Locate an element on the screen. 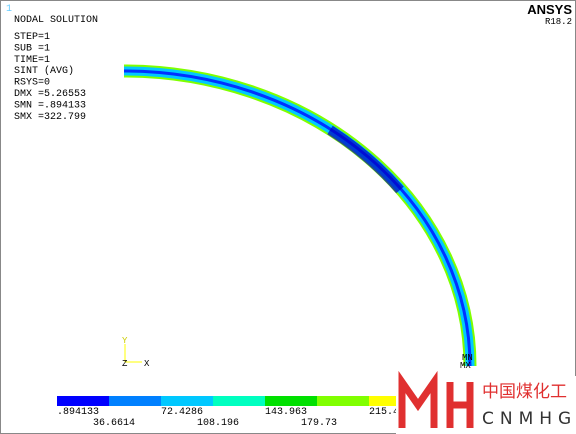  legend-label: 72.4286 is located at coordinates (182, 412).